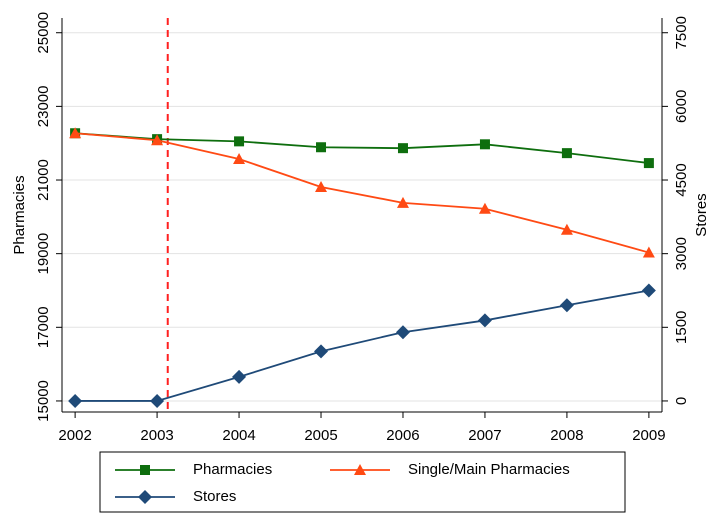 The height and width of the screenshot is (516, 710). Describe the element at coordinates (681, 327) in the screenshot. I see `y2-tick-label: 1500` at that location.